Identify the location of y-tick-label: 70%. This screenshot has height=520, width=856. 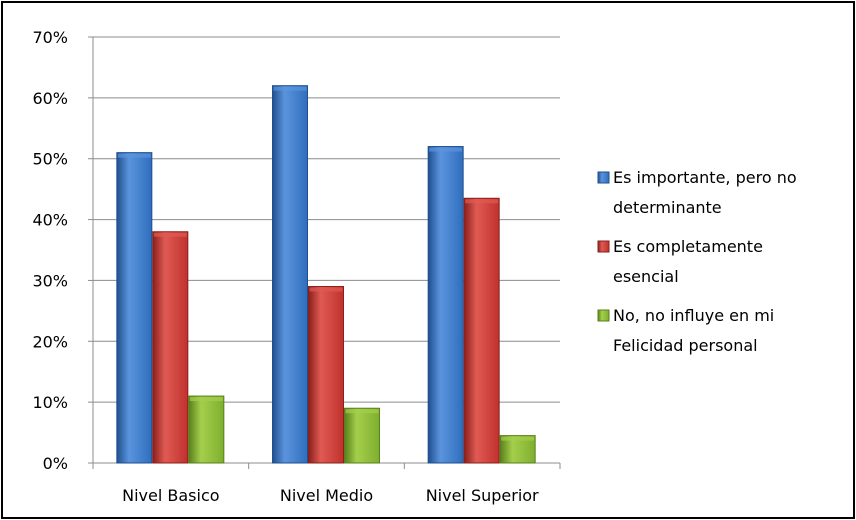
(50, 37).